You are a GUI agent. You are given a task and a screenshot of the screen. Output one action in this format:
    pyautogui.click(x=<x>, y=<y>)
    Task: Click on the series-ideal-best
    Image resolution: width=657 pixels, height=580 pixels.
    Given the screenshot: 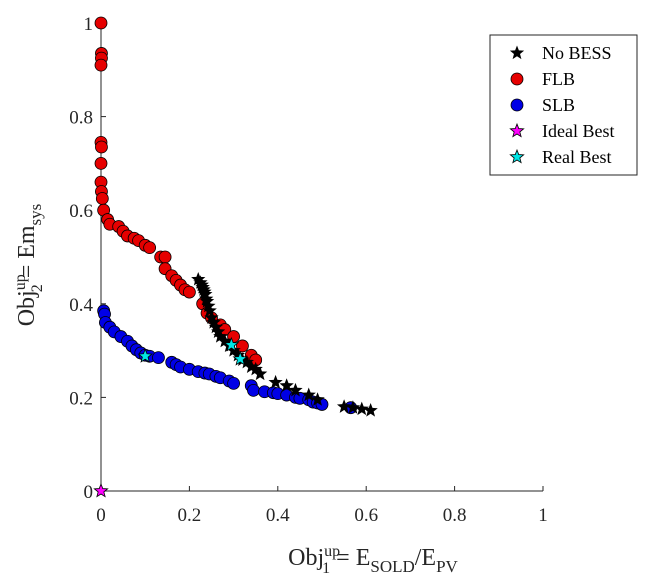 What is the action you would take?
    pyautogui.click(x=101, y=490)
    